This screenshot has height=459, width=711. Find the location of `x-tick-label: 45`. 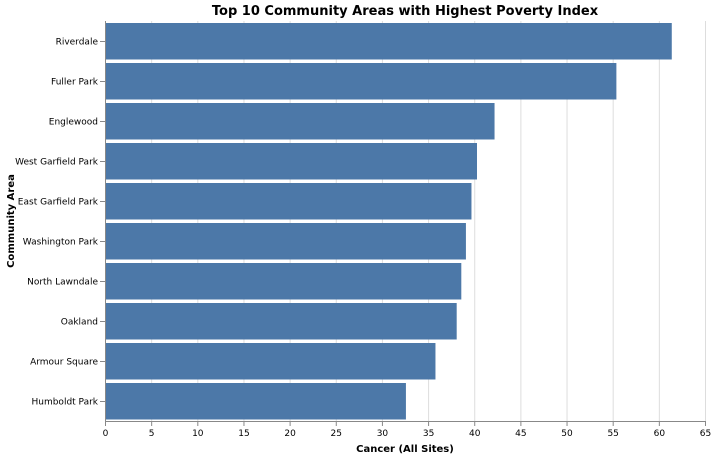

x-tick-label: 45 is located at coordinates (520, 434).